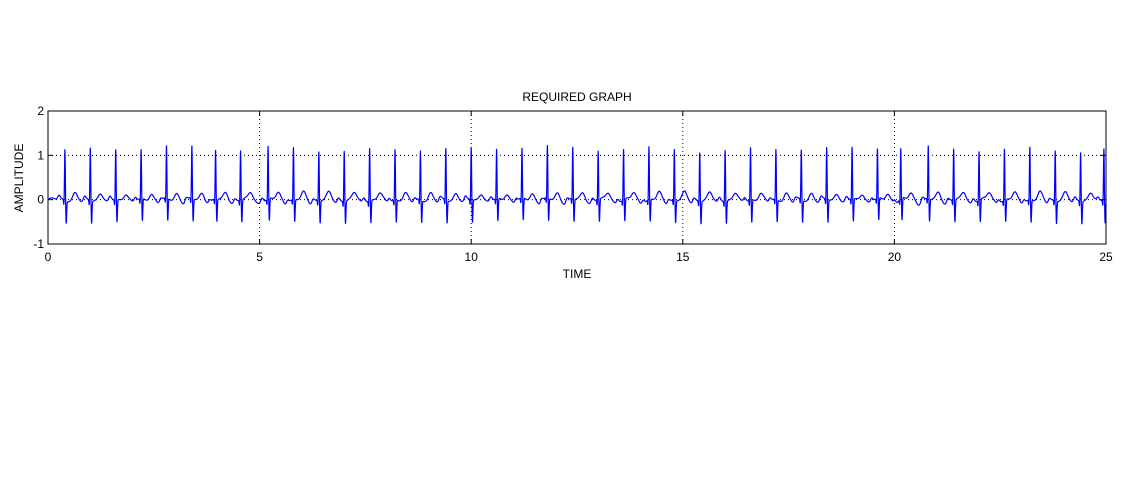 The width and height of the screenshot is (1135, 500). Describe the element at coordinates (40, 200) in the screenshot. I see `y-tick-label: 0` at that location.